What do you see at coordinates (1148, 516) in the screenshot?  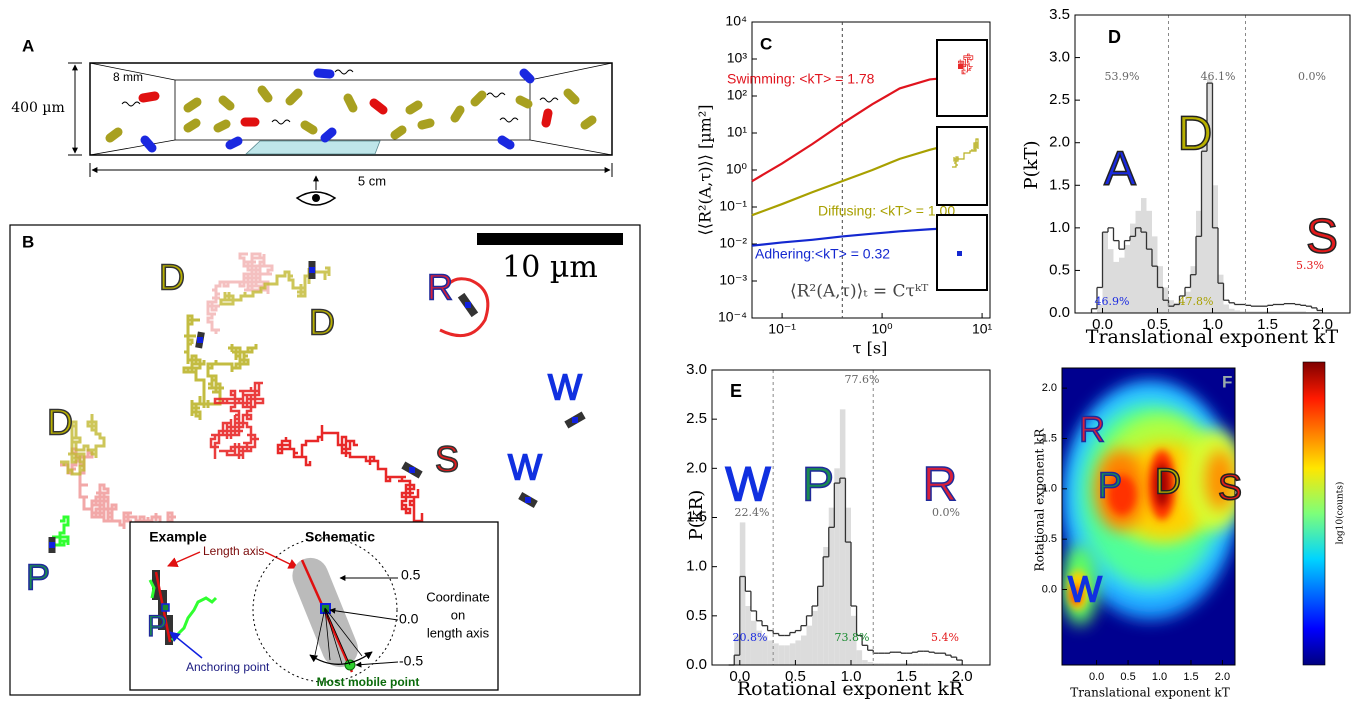 I see `plot-frame` at bounding box center [1148, 516].